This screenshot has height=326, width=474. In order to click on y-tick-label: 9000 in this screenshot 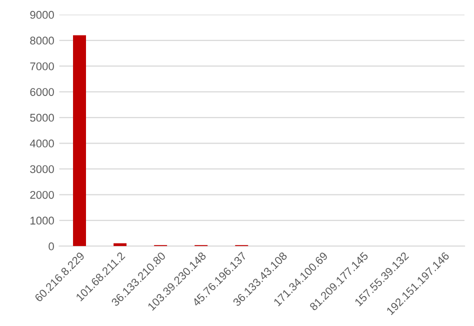, I will do `click(42, 14)`.